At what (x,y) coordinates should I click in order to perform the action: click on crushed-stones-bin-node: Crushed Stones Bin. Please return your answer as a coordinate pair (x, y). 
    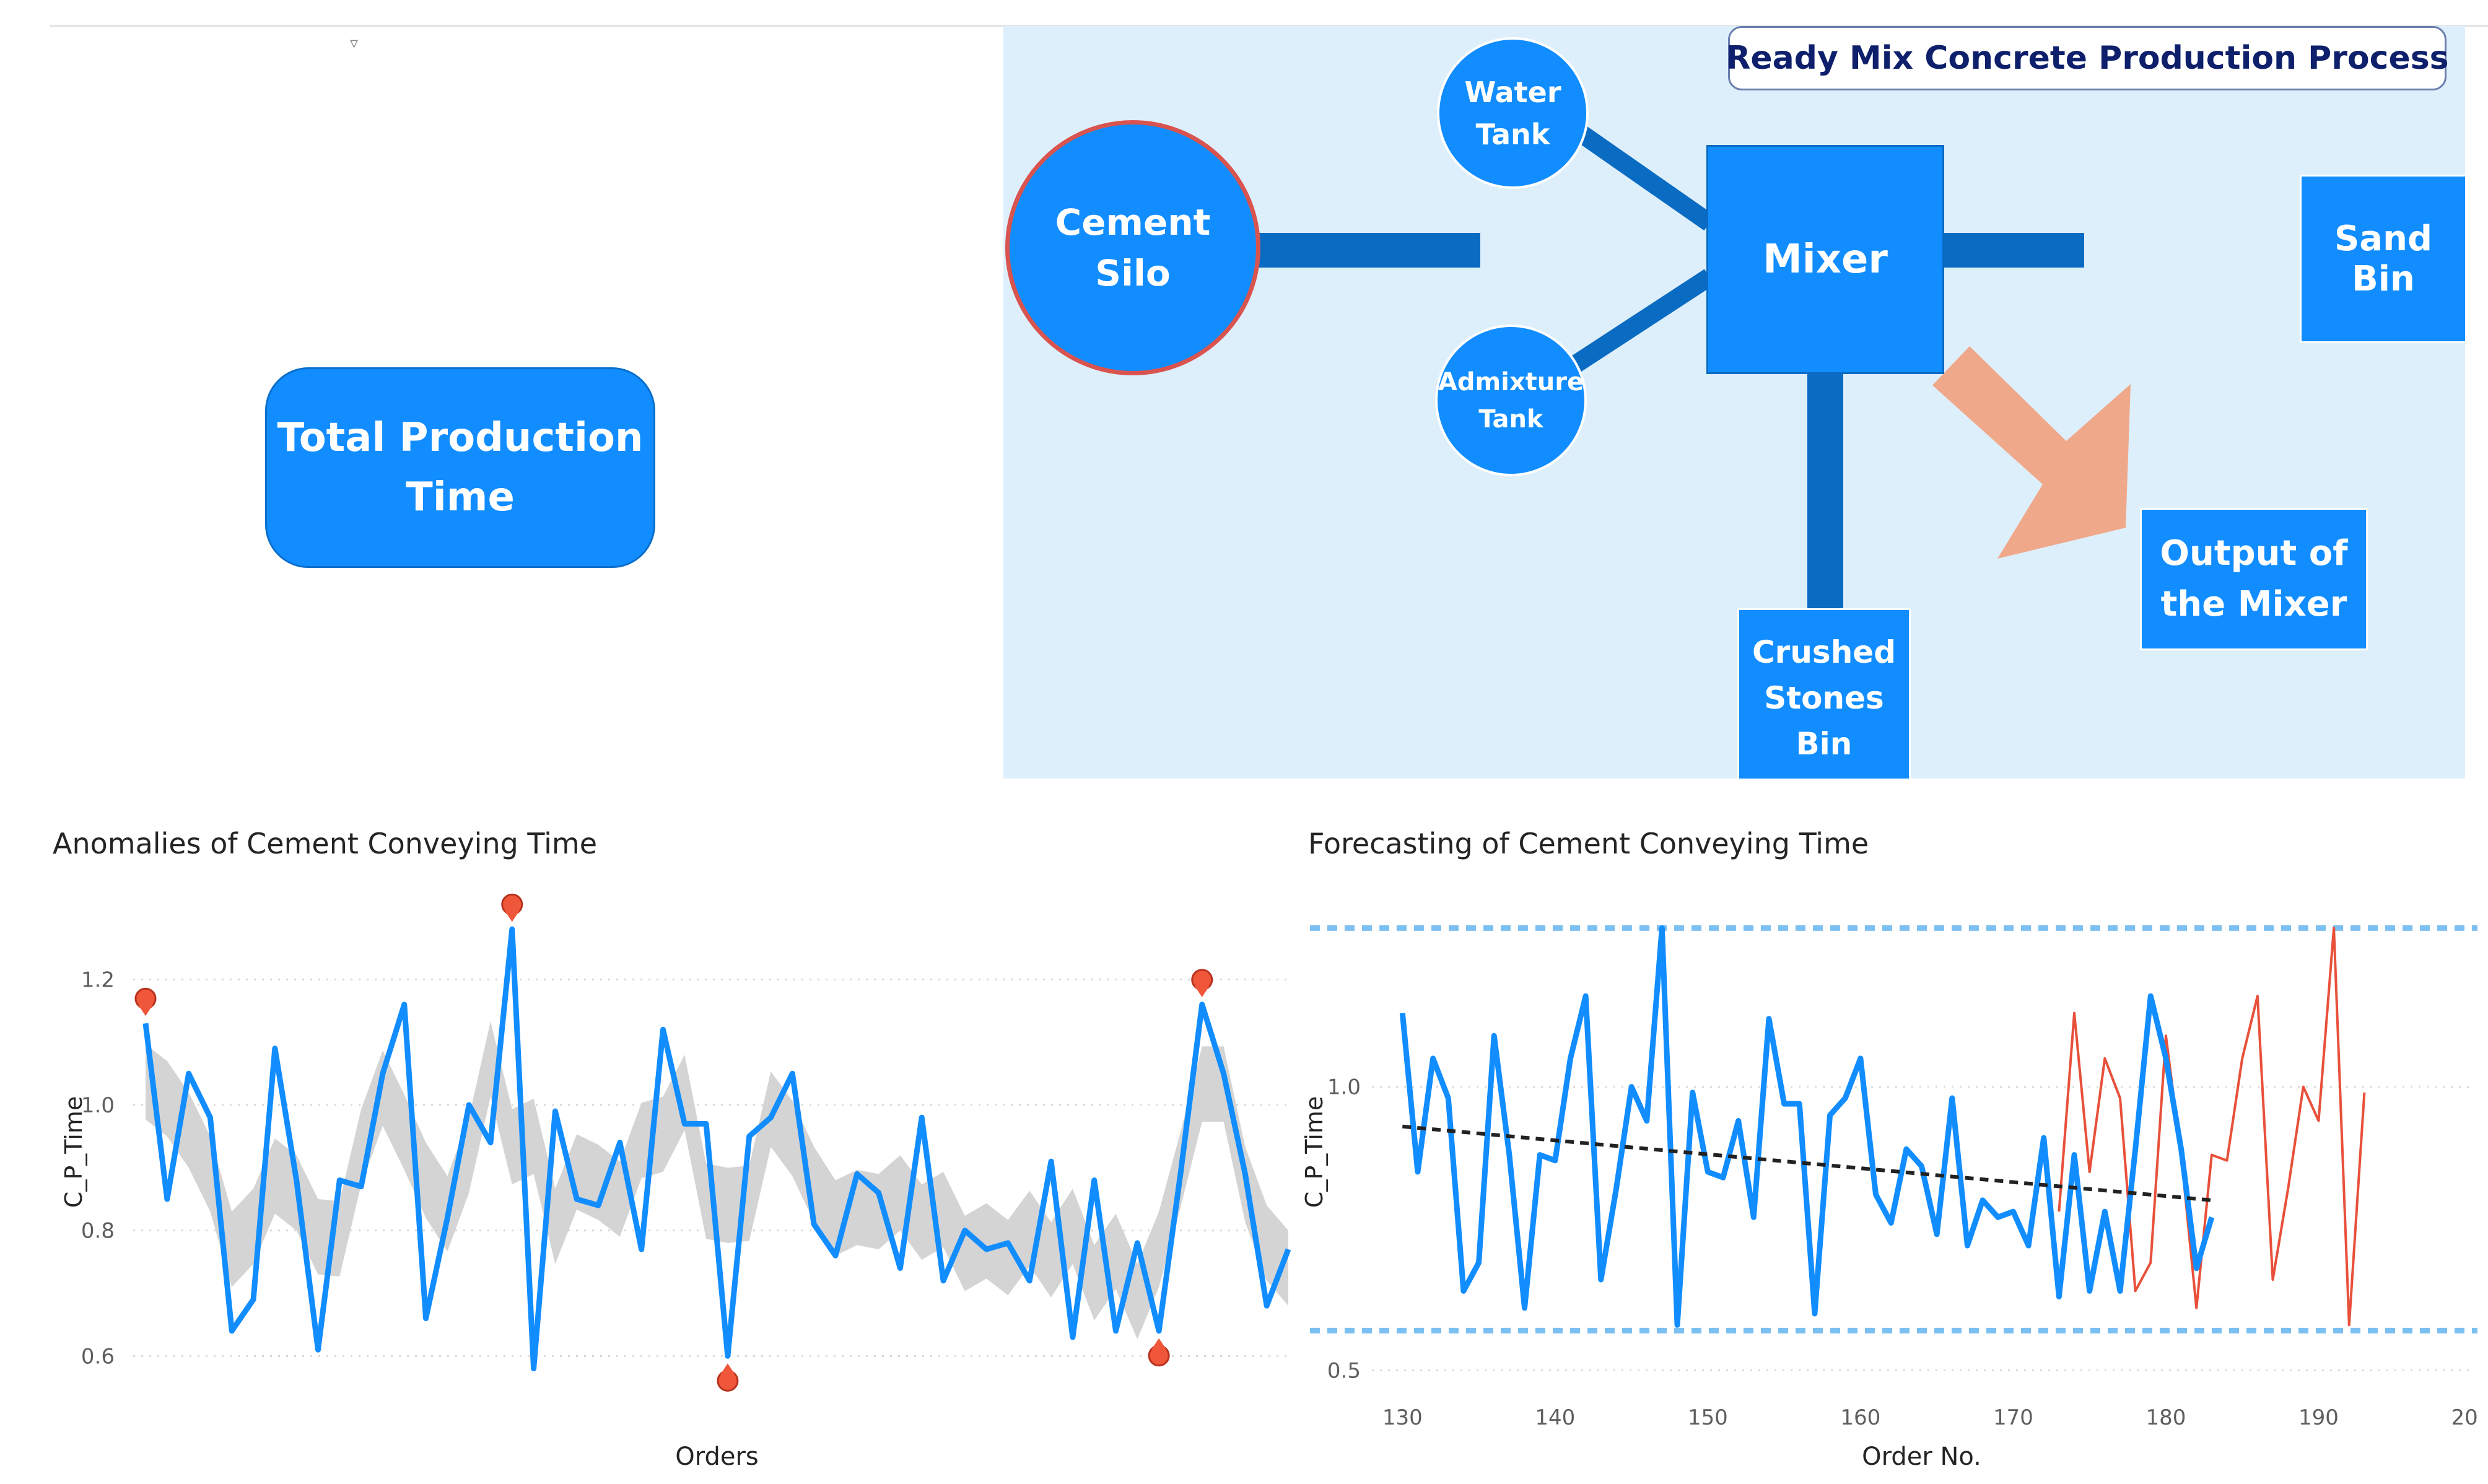
    Looking at the image, I should click on (1824, 693).